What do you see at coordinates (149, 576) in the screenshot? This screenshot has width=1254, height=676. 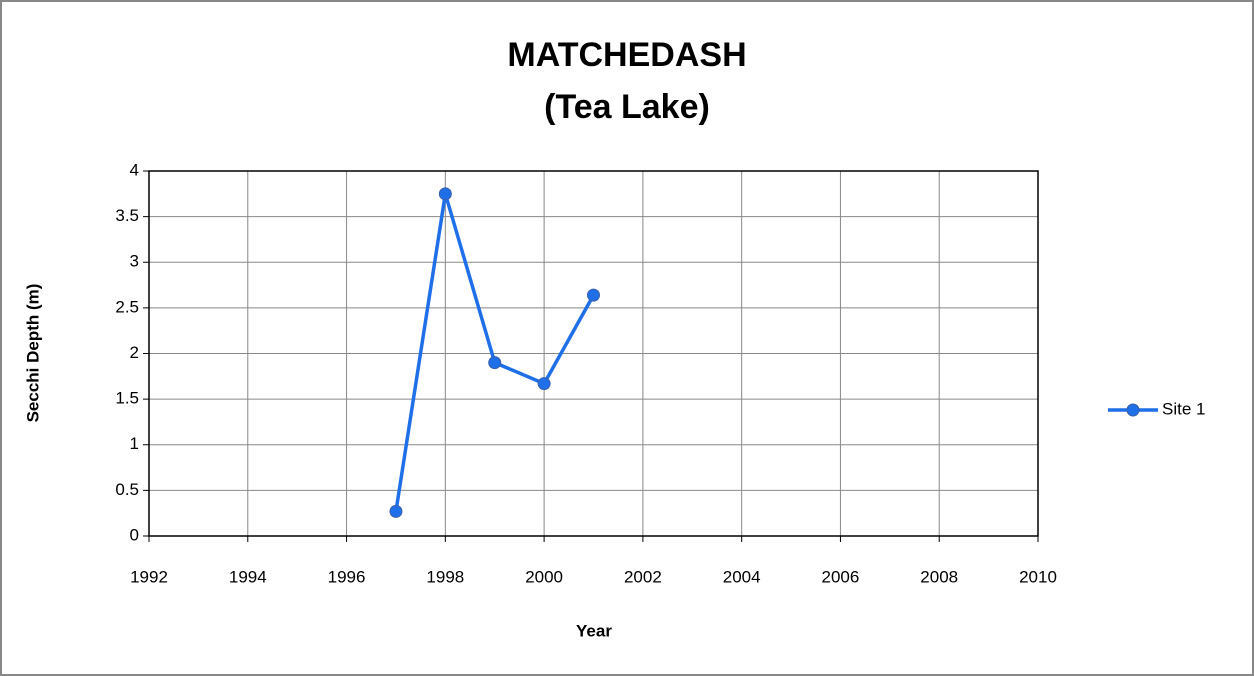 I see `x-tick-label: 1992` at bounding box center [149, 576].